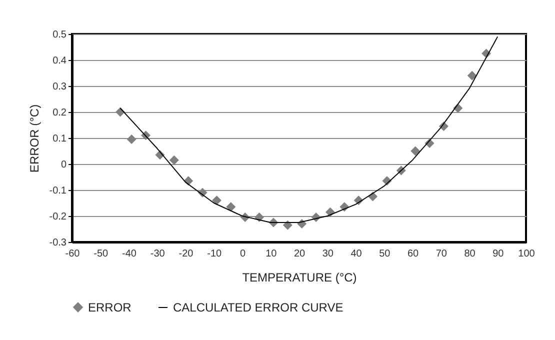 This screenshot has height=340, width=555. What do you see at coordinates (243, 254) in the screenshot?
I see `x-tick-label: 0` at bounding box center [243, 254].